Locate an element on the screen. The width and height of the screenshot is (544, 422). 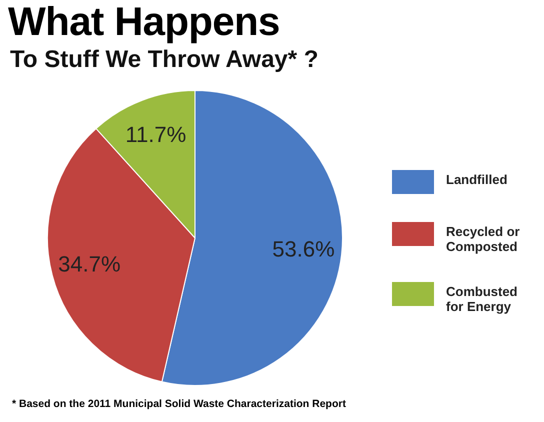
legend-label: Combusted for Energy is located at coordinates (482, 298).